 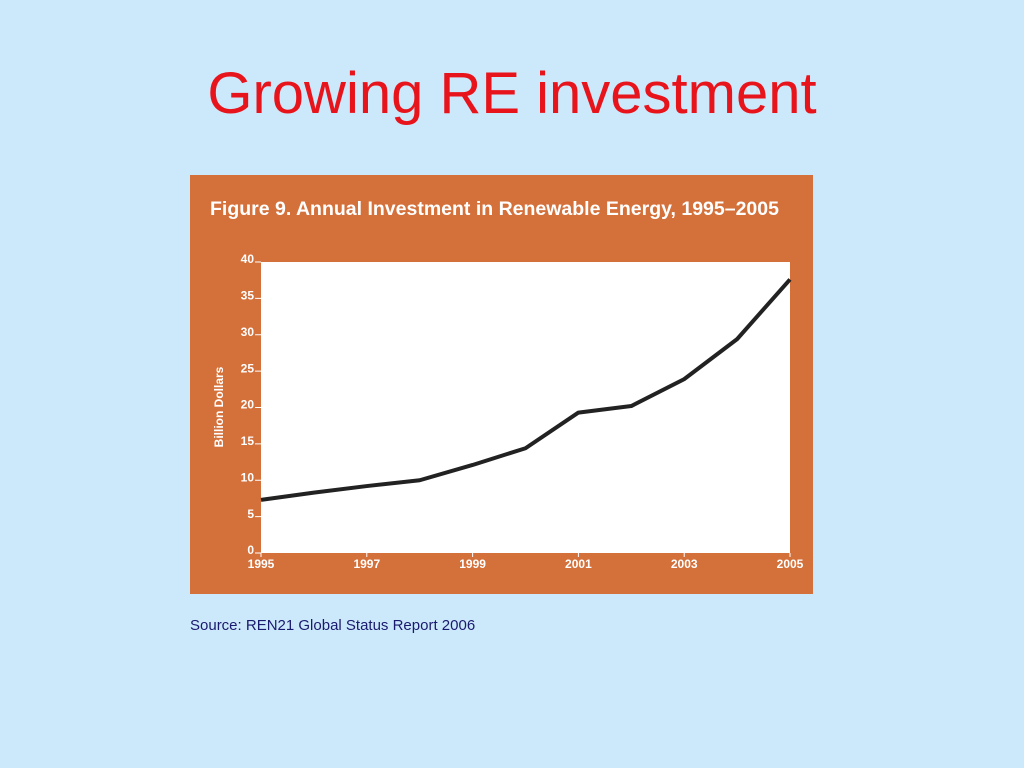 What do you see at coordinates (219, 406) in the screenshot?
I see `y-axis-label: Billion Dollars` at bounding box center [219, 406].